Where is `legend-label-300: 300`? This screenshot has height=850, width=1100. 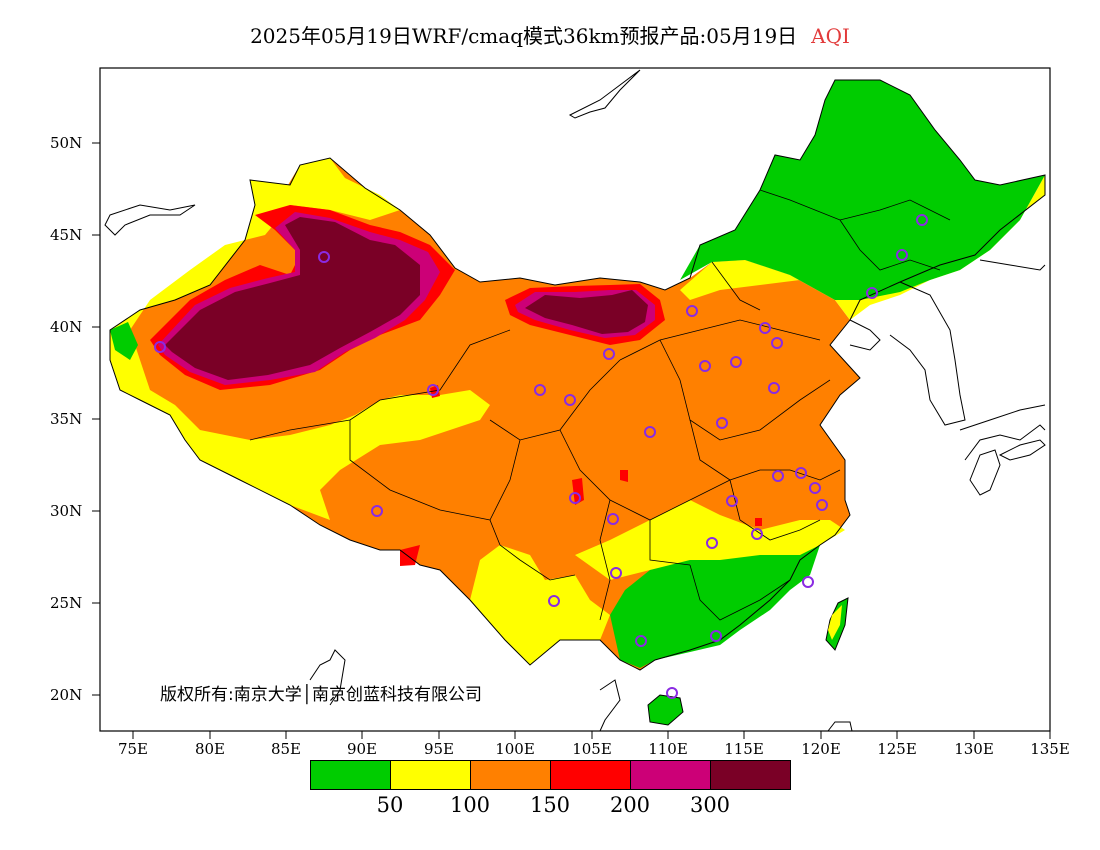
legend-label-300: 300 is located at coordinates (710, 805).